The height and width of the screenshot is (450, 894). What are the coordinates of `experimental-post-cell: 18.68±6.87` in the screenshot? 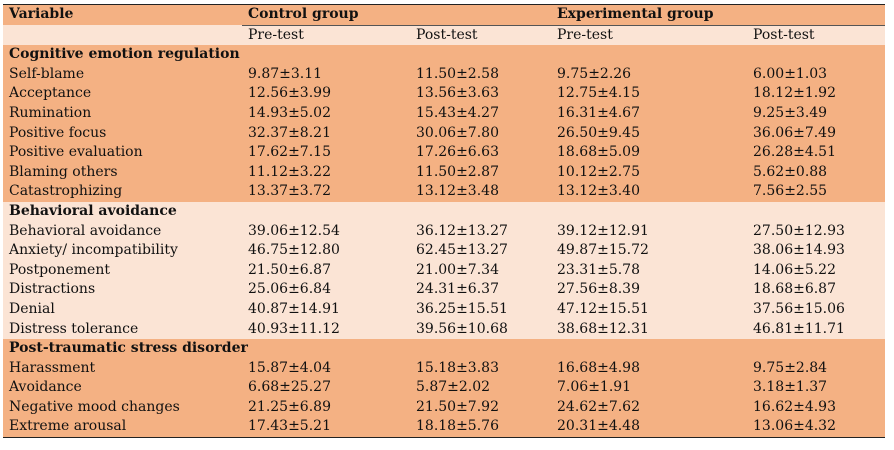 It's located at (816, 290).